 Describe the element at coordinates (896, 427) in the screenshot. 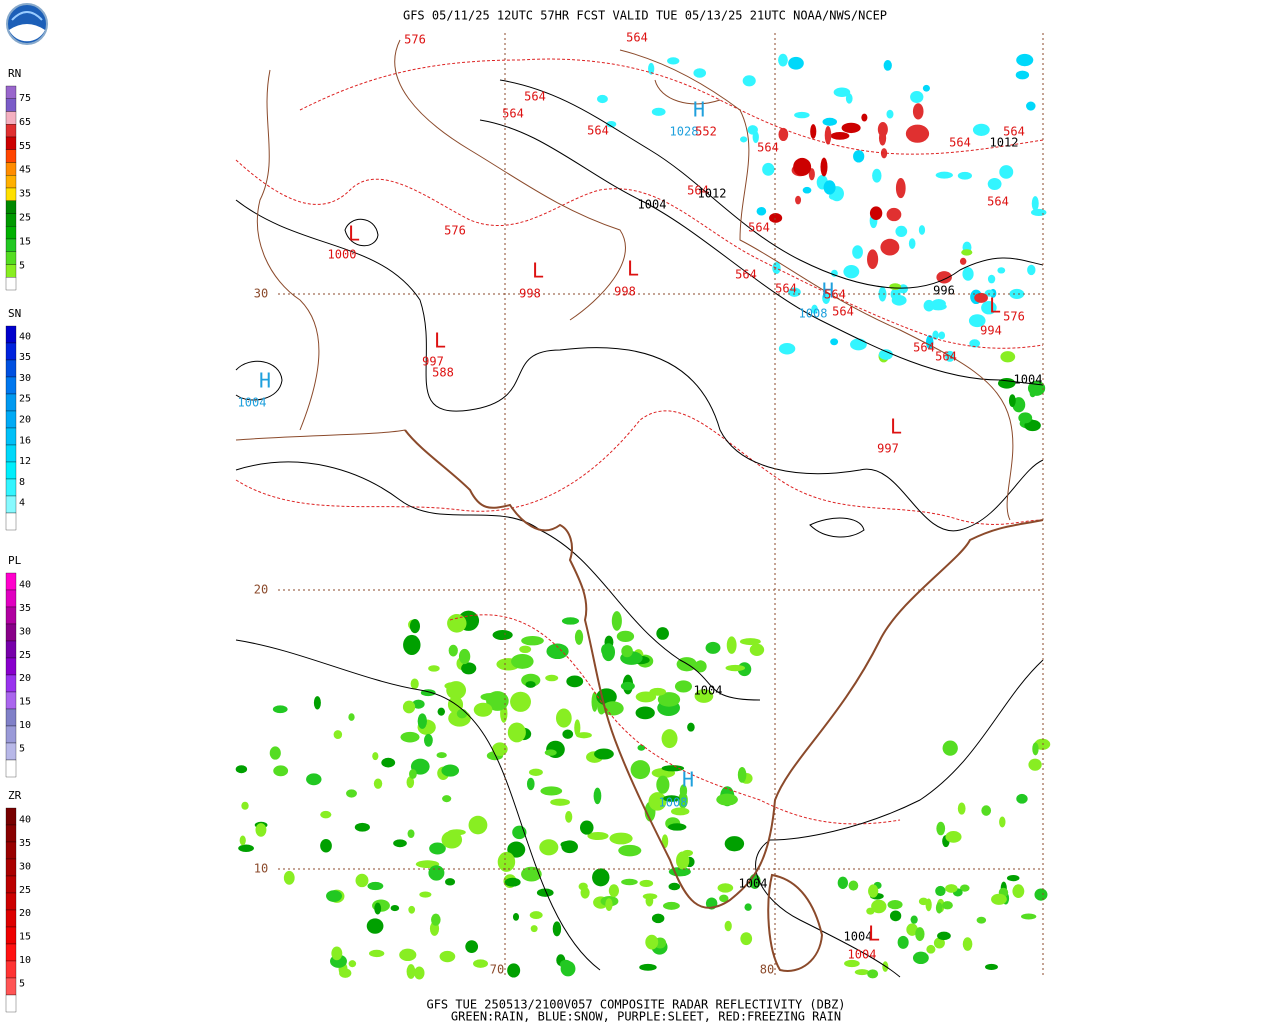

I see `pressure-center: L` at that location.